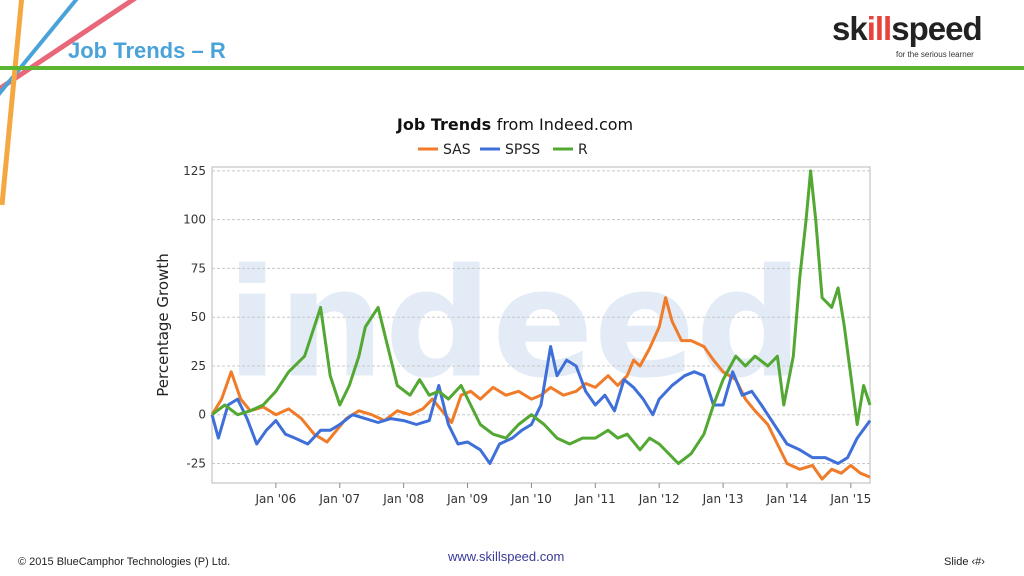 This screenshot has height=576, width=1024. Describe the element at coordinates (198, 366) in the screenshot. I see `y-tick-label: 25` at that location.